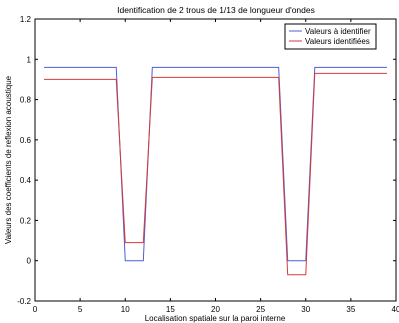  Describe the element at coordinates (260, 309) in the screenshot. I see `x-tick-label: 25` at that location.